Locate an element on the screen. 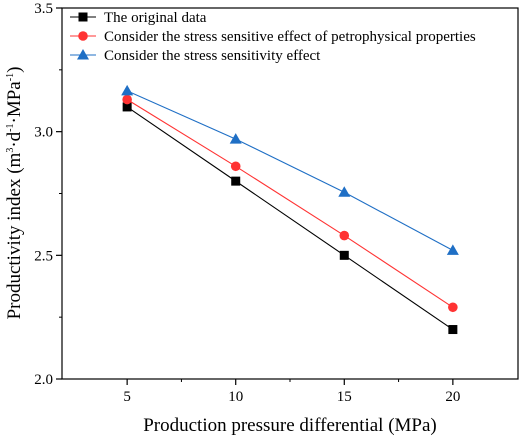 The width and height of the screenshot is (526, 443). y-tick-label: 3.0 is located at coordinates (43, 133).